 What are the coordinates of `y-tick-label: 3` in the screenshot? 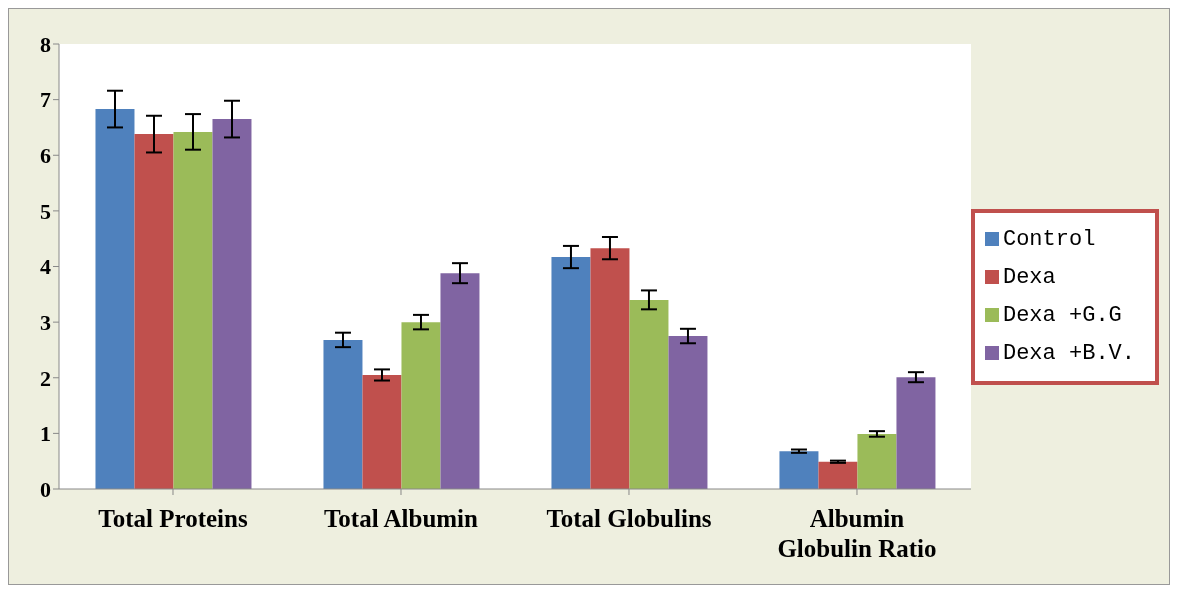 It's located at (45, 322).